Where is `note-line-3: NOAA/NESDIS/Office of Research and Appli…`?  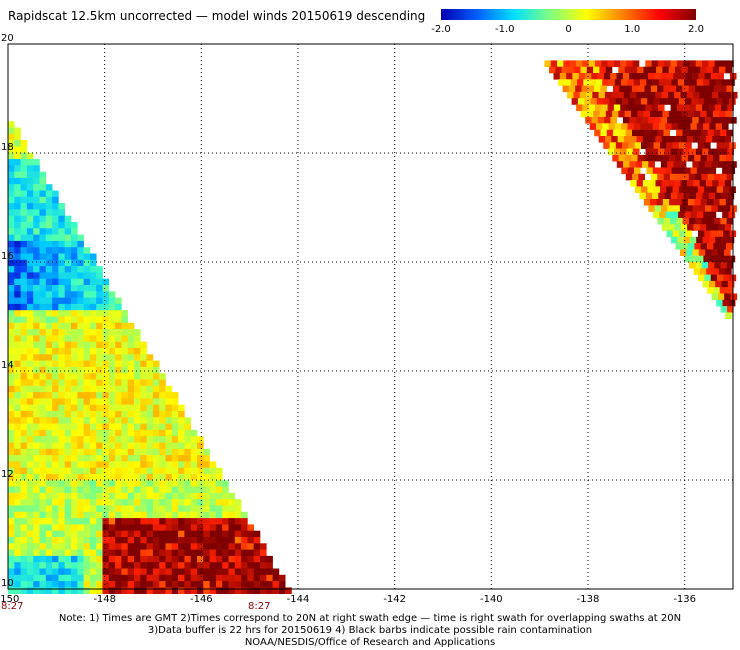
note-line-3: NOAA/NESDIS/Office of Research and Appli… is located at coordinates (370, 642).